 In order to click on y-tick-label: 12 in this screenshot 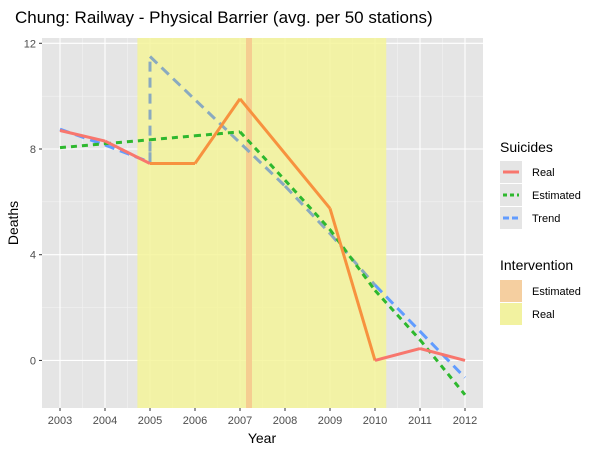, I will do `click(30, 44)`.